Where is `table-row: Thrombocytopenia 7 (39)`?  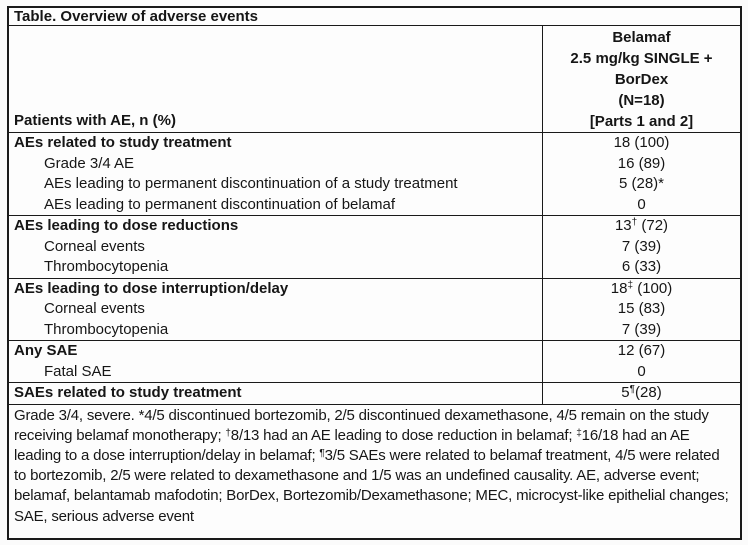
table-row: Thrombocytopenia 7 (39) is located at coordinates (374, 330).